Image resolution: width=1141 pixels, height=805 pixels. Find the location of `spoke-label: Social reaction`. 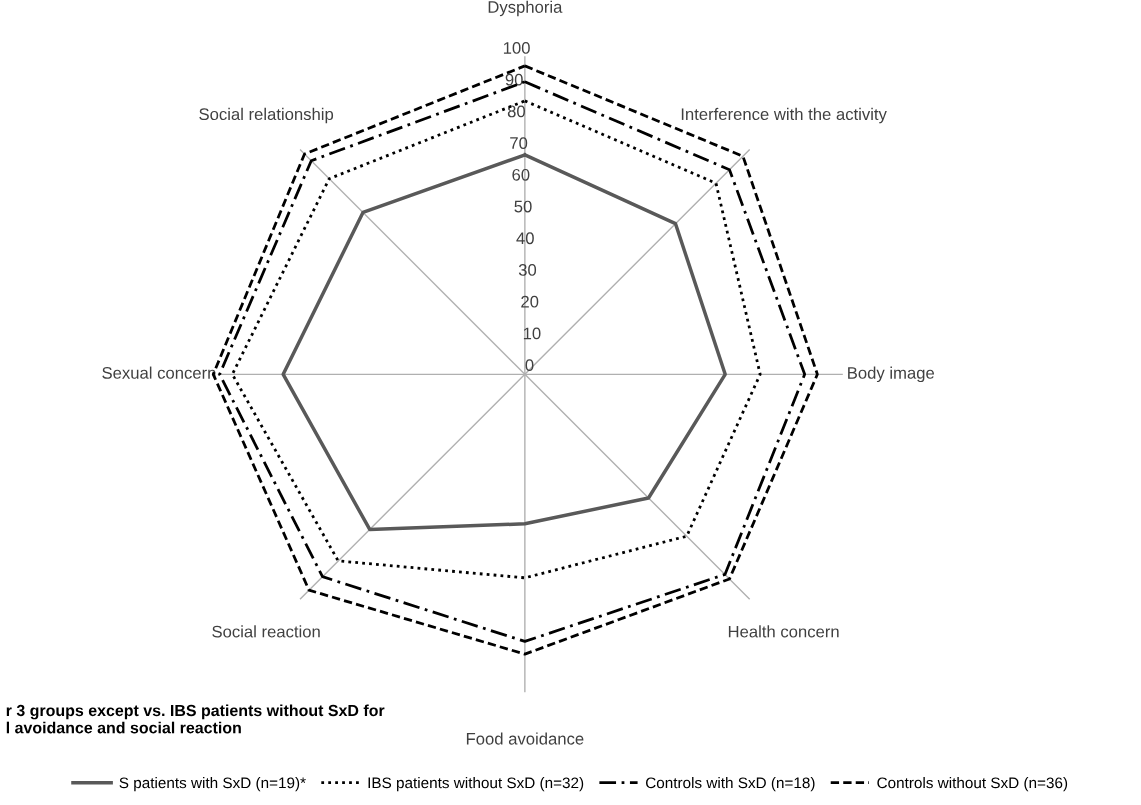

spoke-label: Social reaction is located at coordinates (266, 631).